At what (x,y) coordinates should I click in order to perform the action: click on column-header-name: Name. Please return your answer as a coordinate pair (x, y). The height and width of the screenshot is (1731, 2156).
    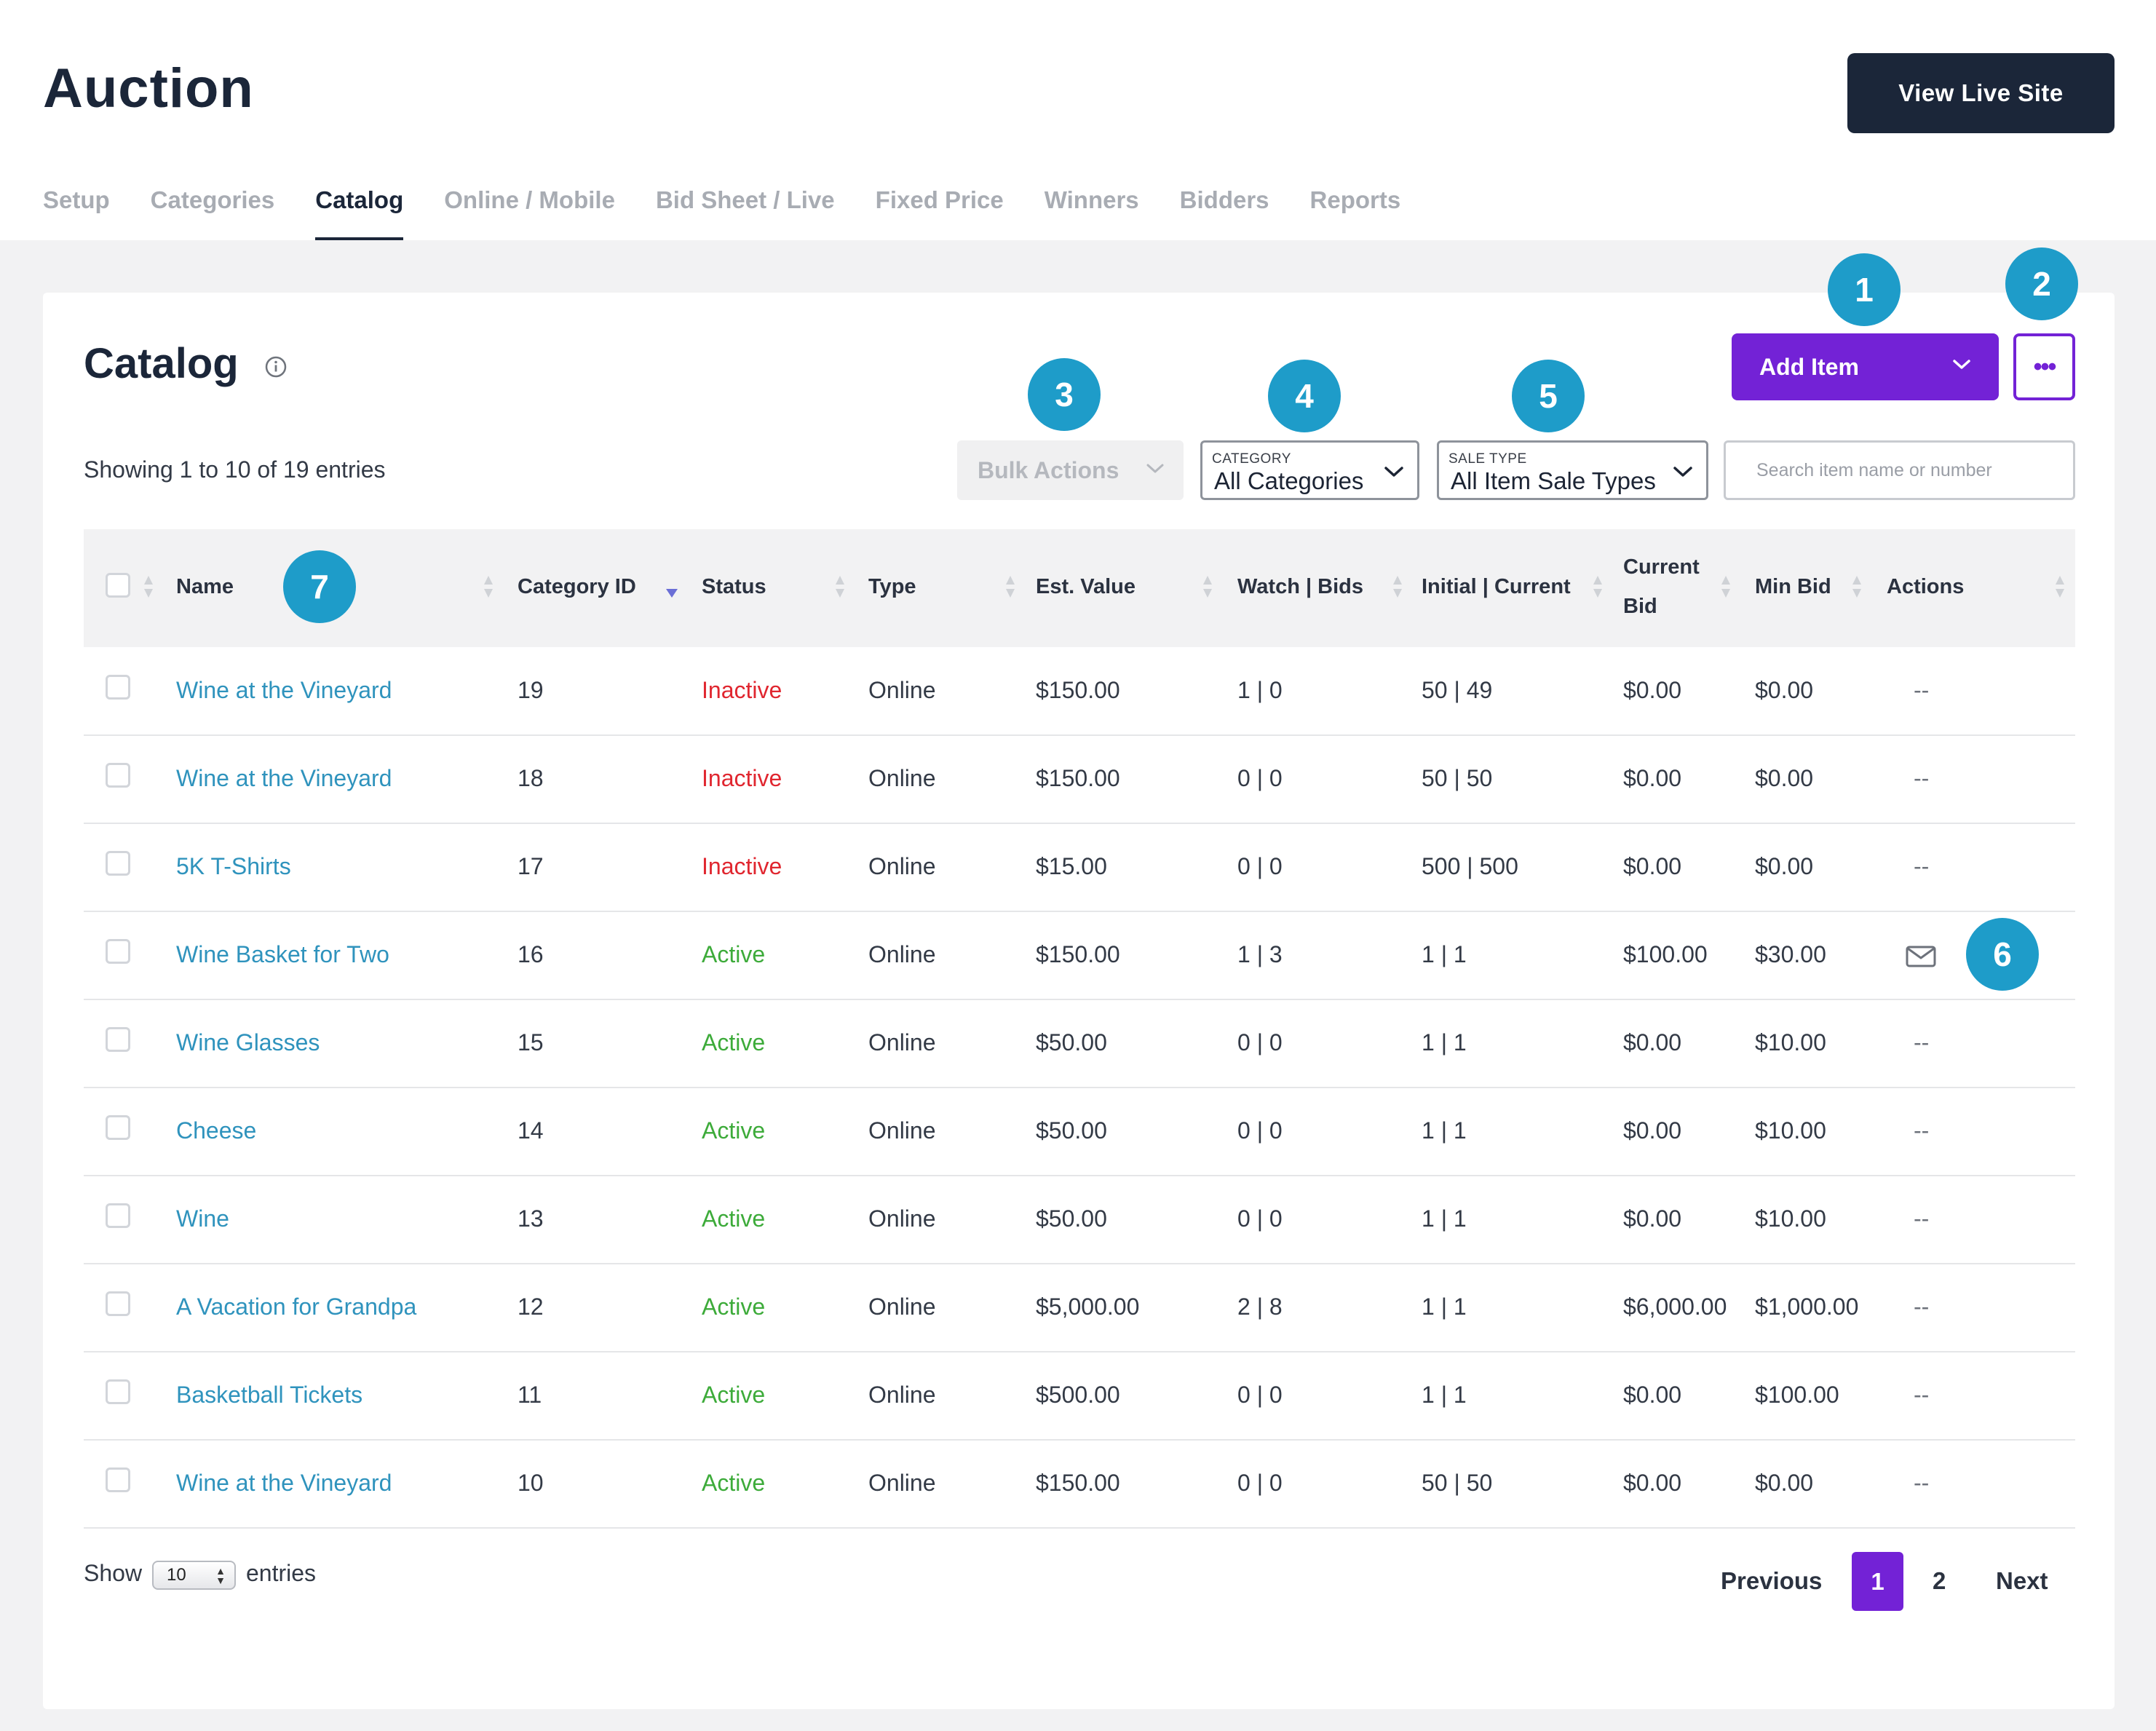
    Looking at the image, I should click on (205, 586).